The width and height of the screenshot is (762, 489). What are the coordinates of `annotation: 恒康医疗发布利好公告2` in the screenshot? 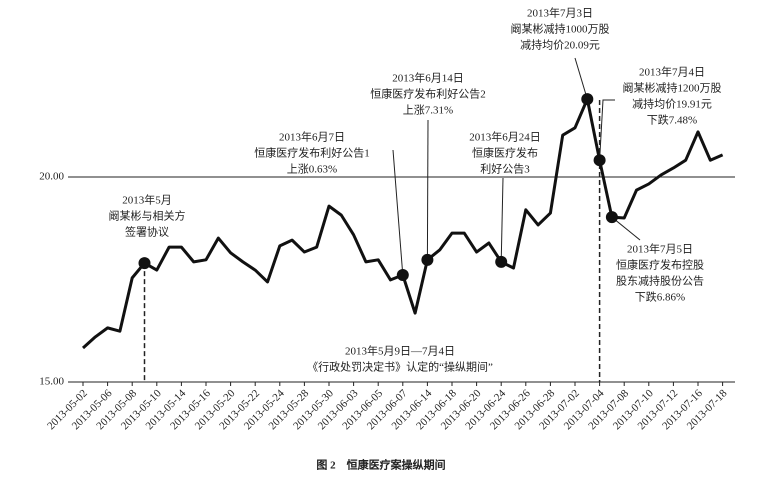 It's located at (428, 94).